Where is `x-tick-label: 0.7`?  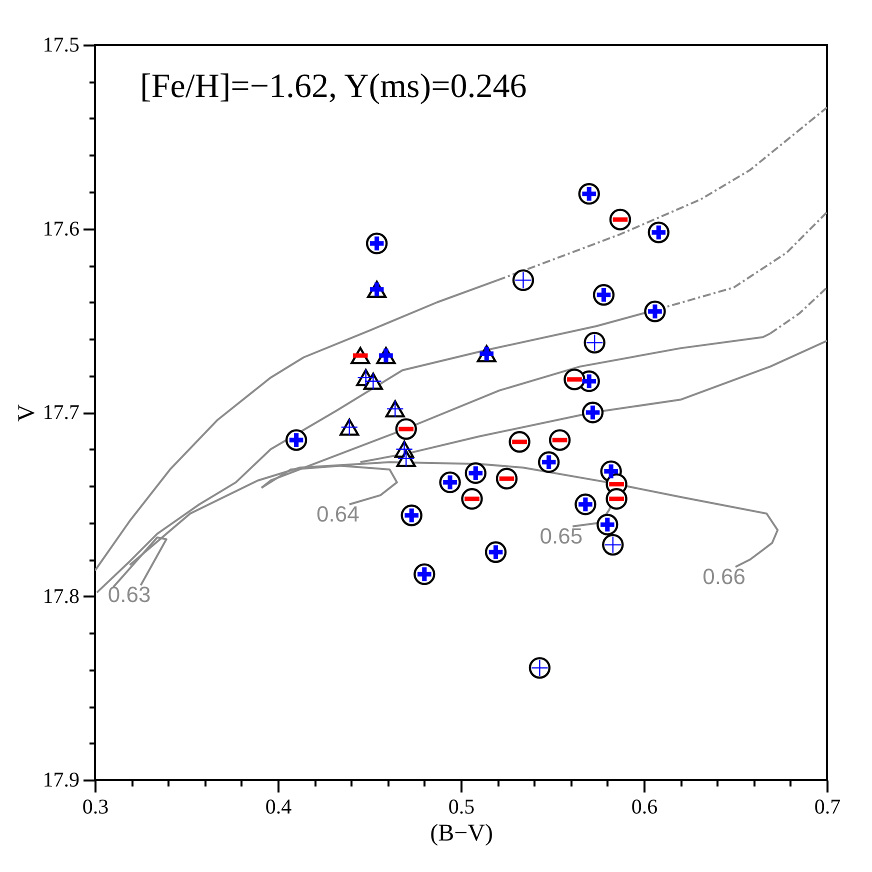 x-tick-label: 0.7 is located at coordinates (827, 806).